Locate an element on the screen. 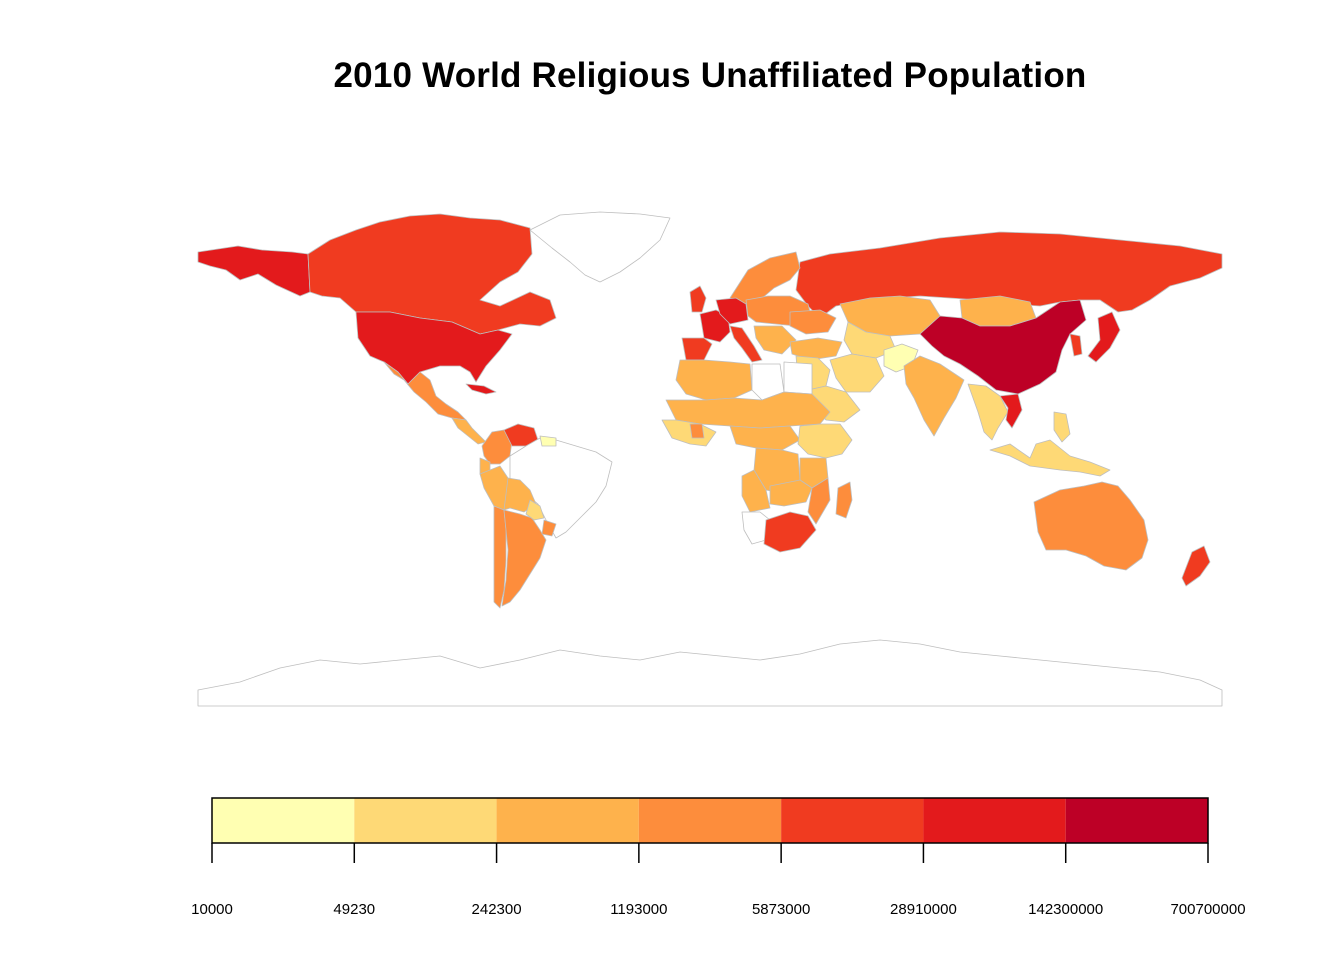  legend-tick-label-7: 700700000 is located at coordinates (1207, 909).